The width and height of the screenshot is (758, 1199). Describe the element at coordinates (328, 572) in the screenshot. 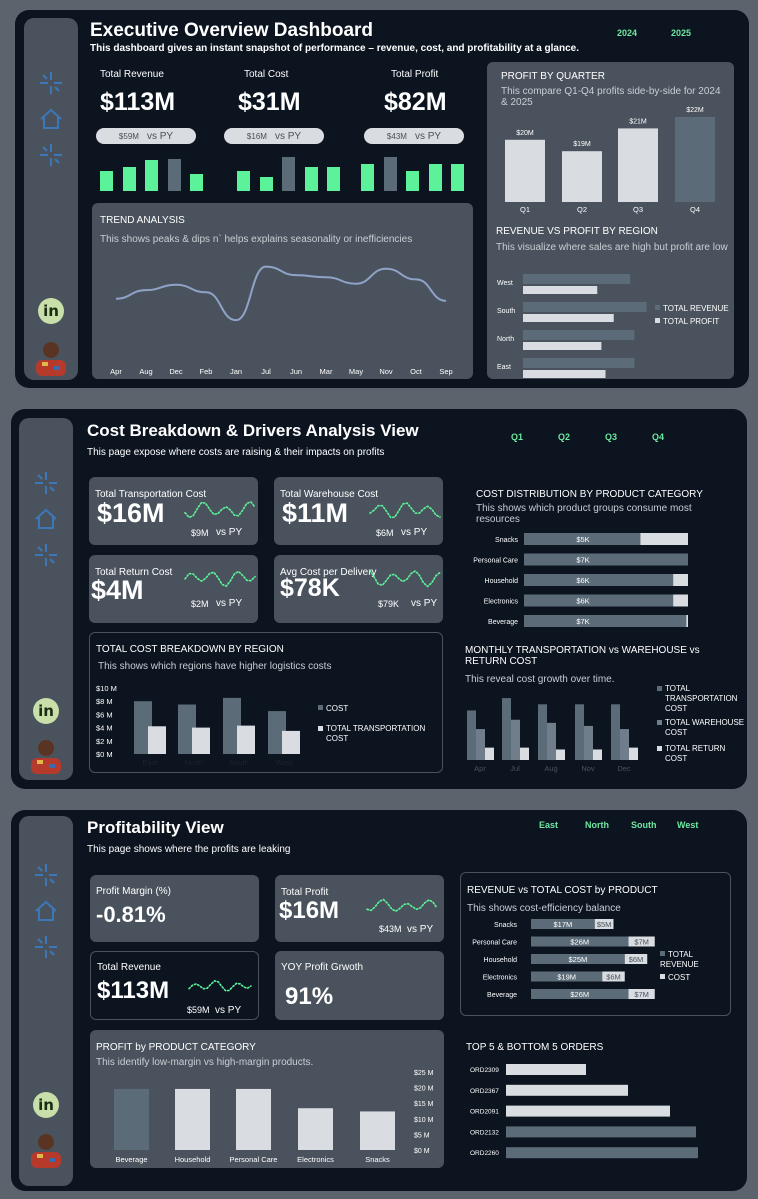

I see `cost-kpi-label: Avg Cost per Delivery` at that location.